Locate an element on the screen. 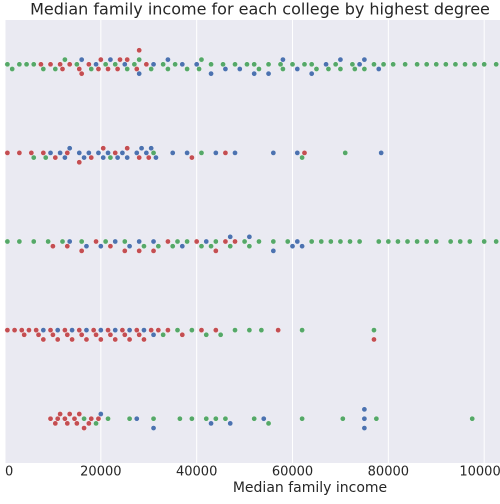 The width and height of the screenshot is (500, 504). x-tick-label: 20000 is located at coordinates (100, 472).